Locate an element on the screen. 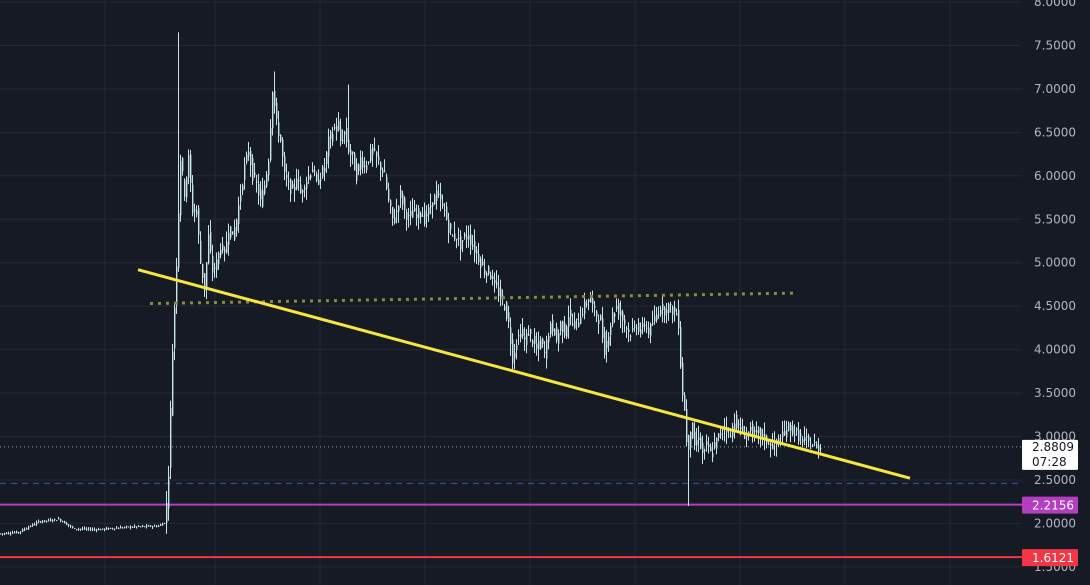 This screenshot has height=585, width=1090. price-tick-label: 2.5000 is located at coordinates (1055, 480).